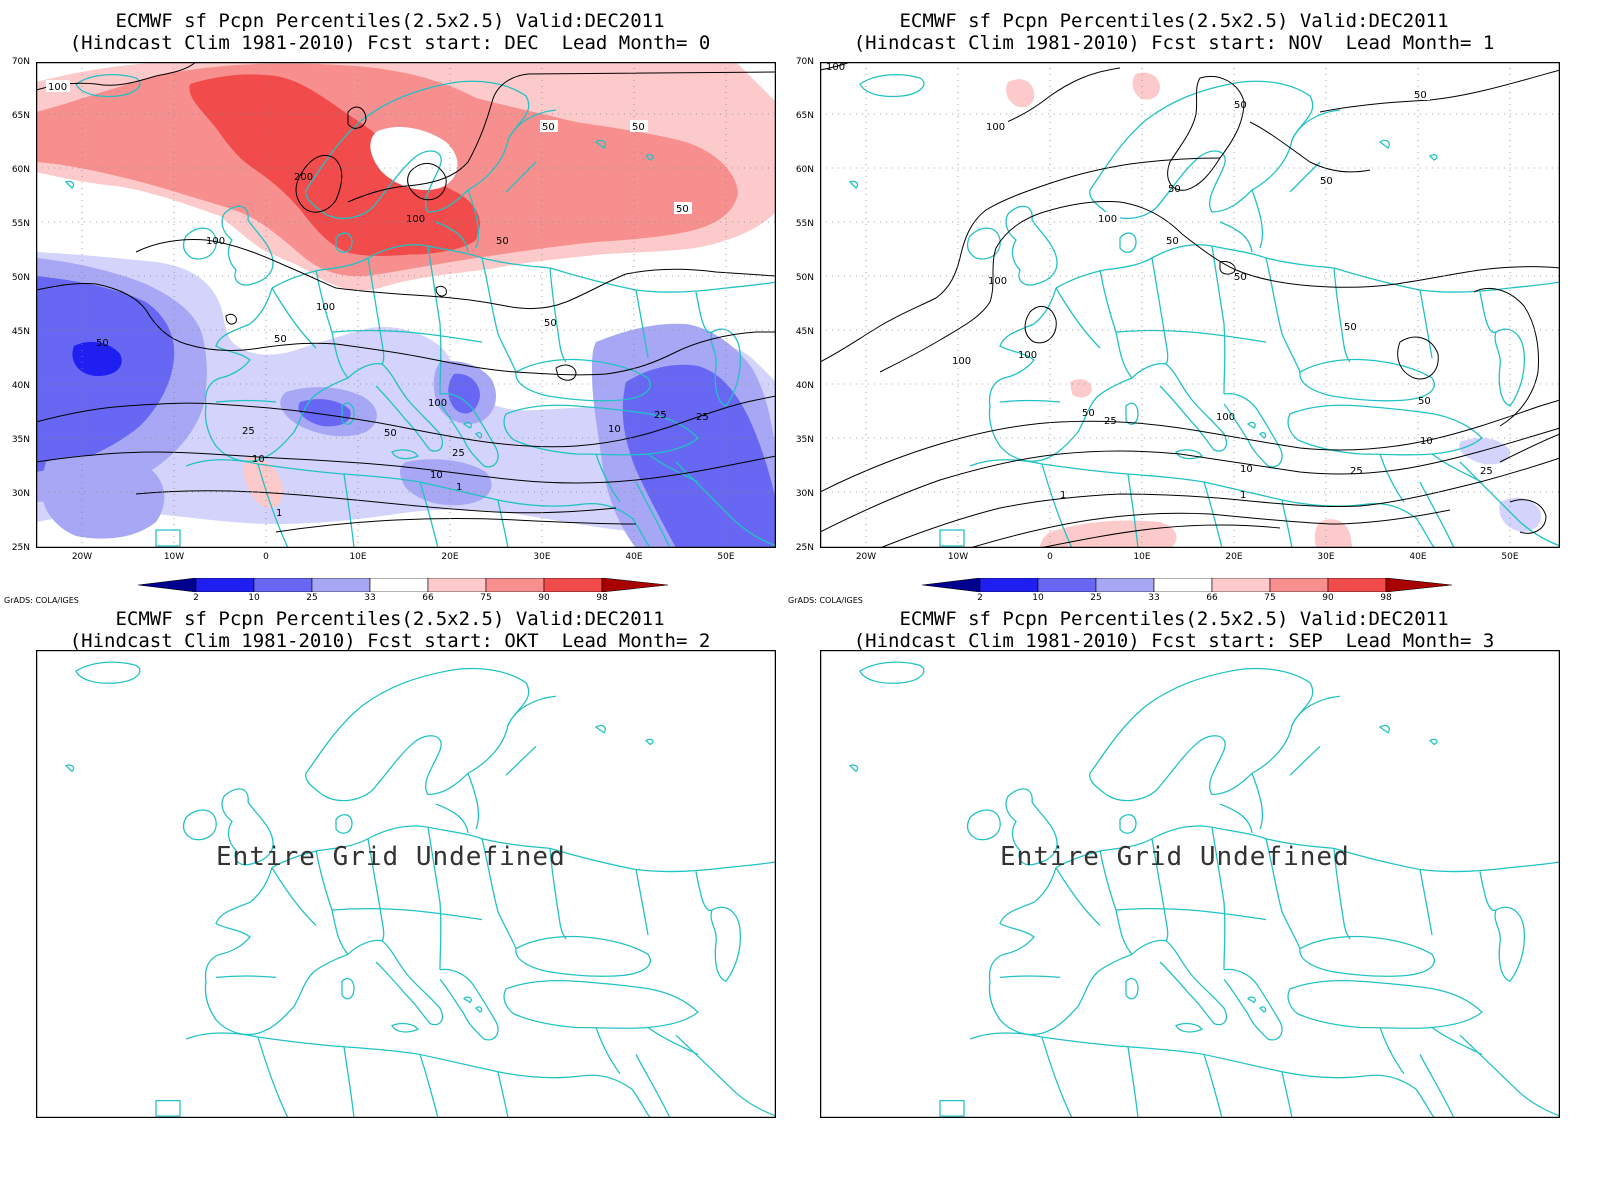 This screenshot has width=1600, height=1200. What do you see at coordinates (303, 177) in the screenshot?
I see `contour-label: 200` at bounding box center [303, 177].